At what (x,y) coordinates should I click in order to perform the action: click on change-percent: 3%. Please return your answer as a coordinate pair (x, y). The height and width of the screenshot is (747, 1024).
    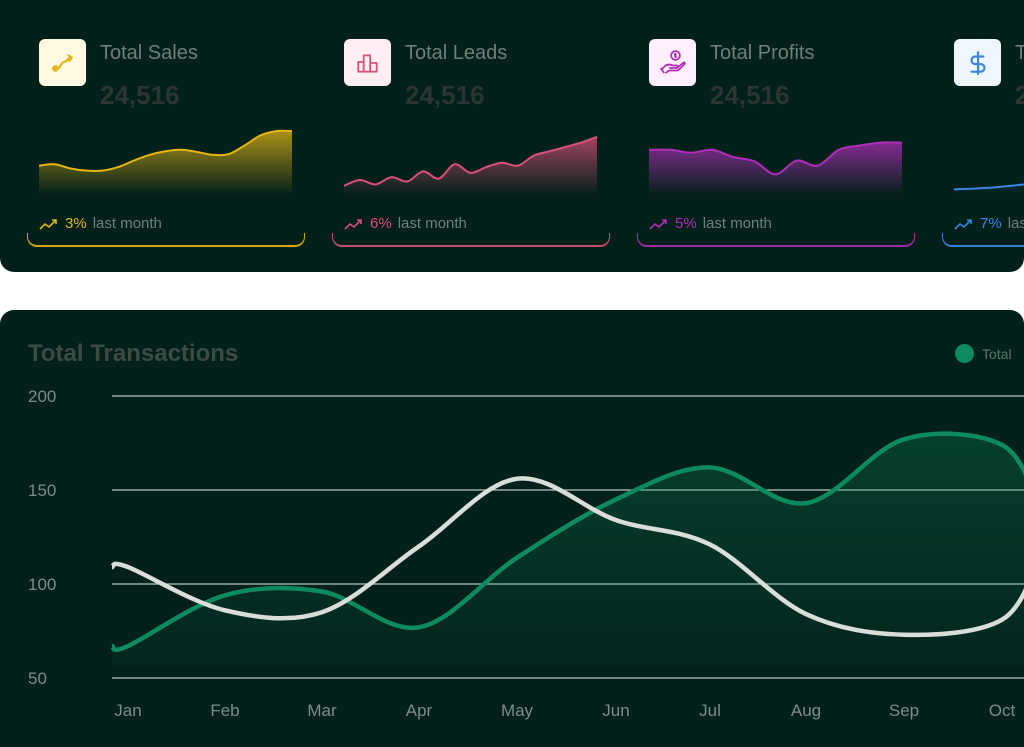
    Looking at the image, I should click on (76, 223).